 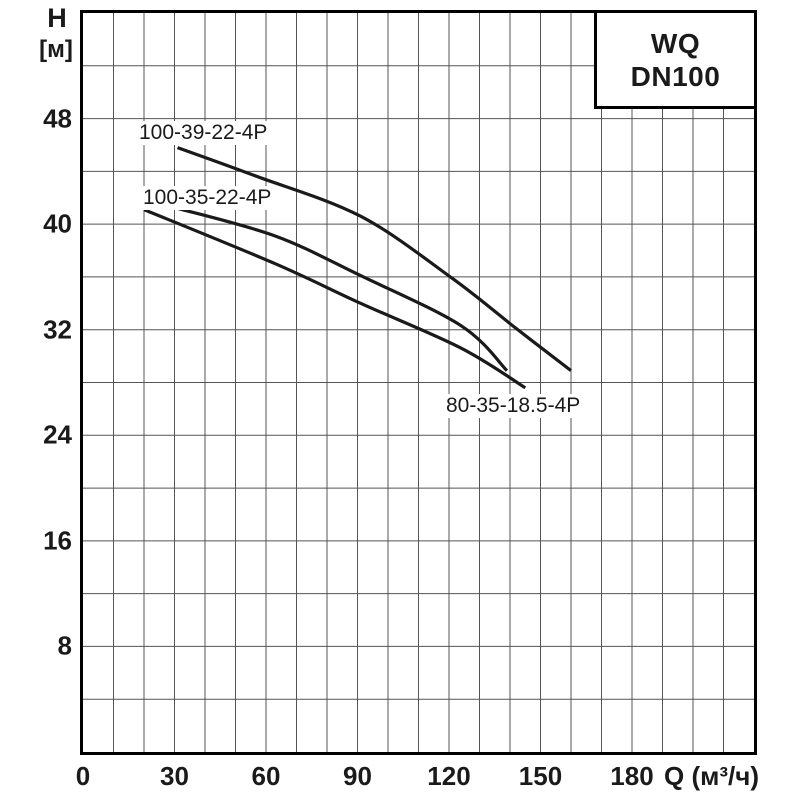 I want to click on x-tick-label-120: 120, so click(x=449, y=776).